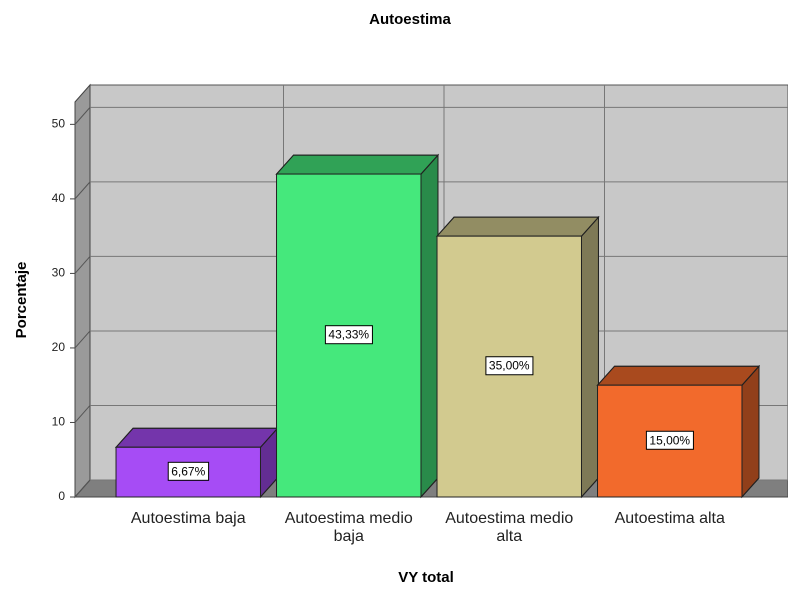 This screenshot has width=788, height=592. Describe the element at coordinates (61, 496) in the screenshot. I see `y-tick-label: 0` at that location.